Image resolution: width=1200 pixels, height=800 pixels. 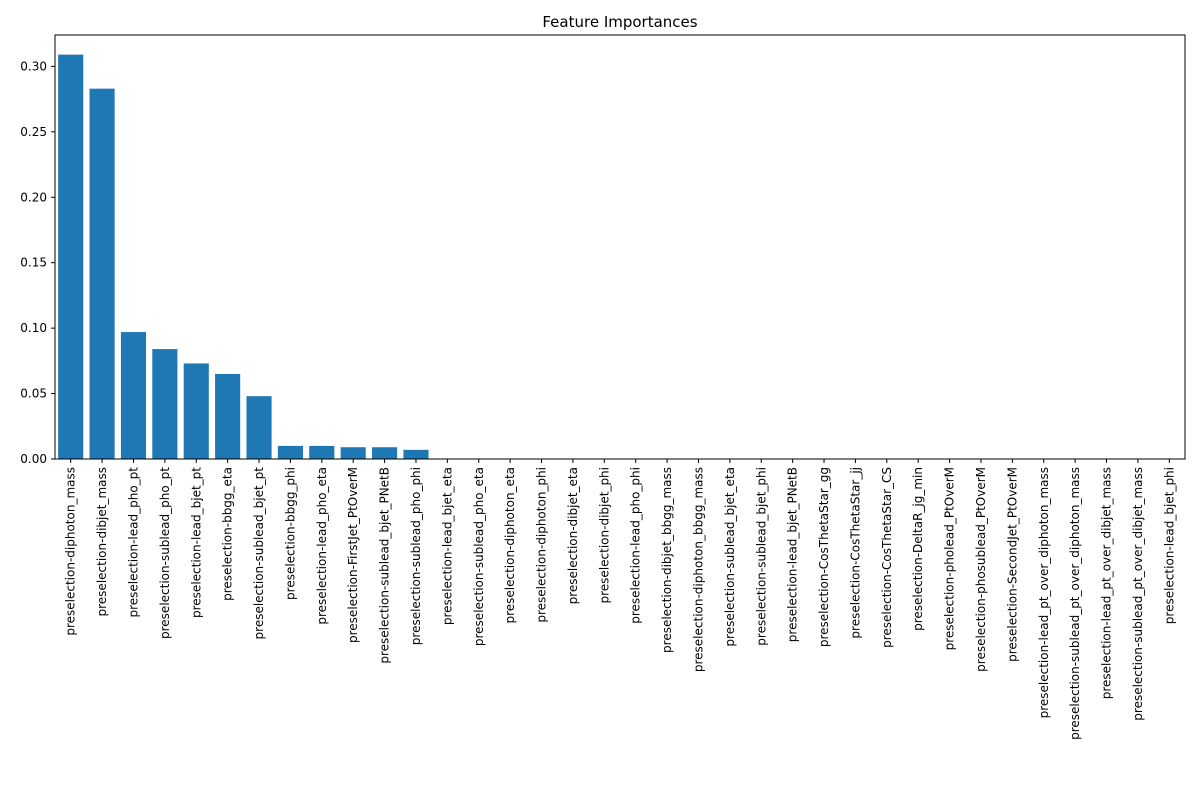 I want to click on y-tick-label: 0.10, so click(x=33, y=328).